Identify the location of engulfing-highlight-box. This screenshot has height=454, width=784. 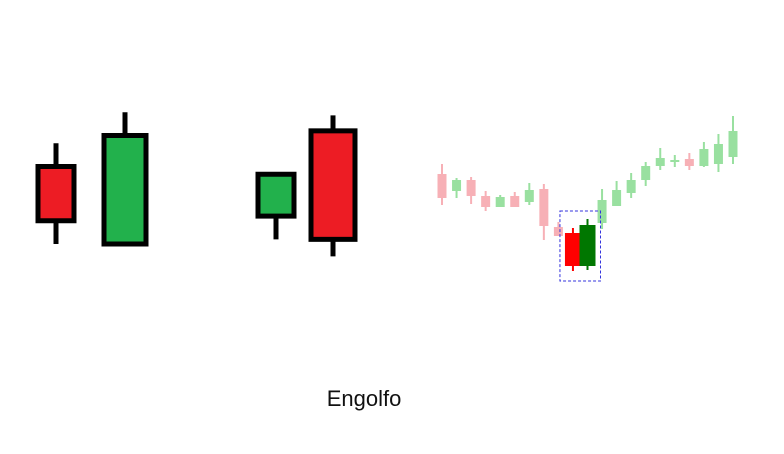
(580, 246).